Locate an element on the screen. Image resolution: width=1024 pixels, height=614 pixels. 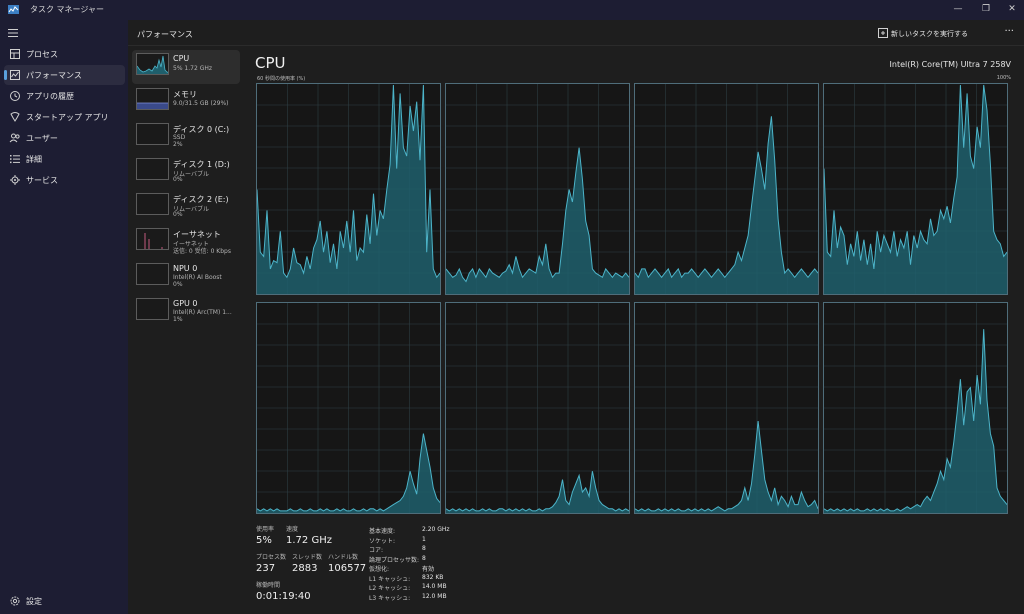
handles-value: 106577 is located at coordinates (347, 568).